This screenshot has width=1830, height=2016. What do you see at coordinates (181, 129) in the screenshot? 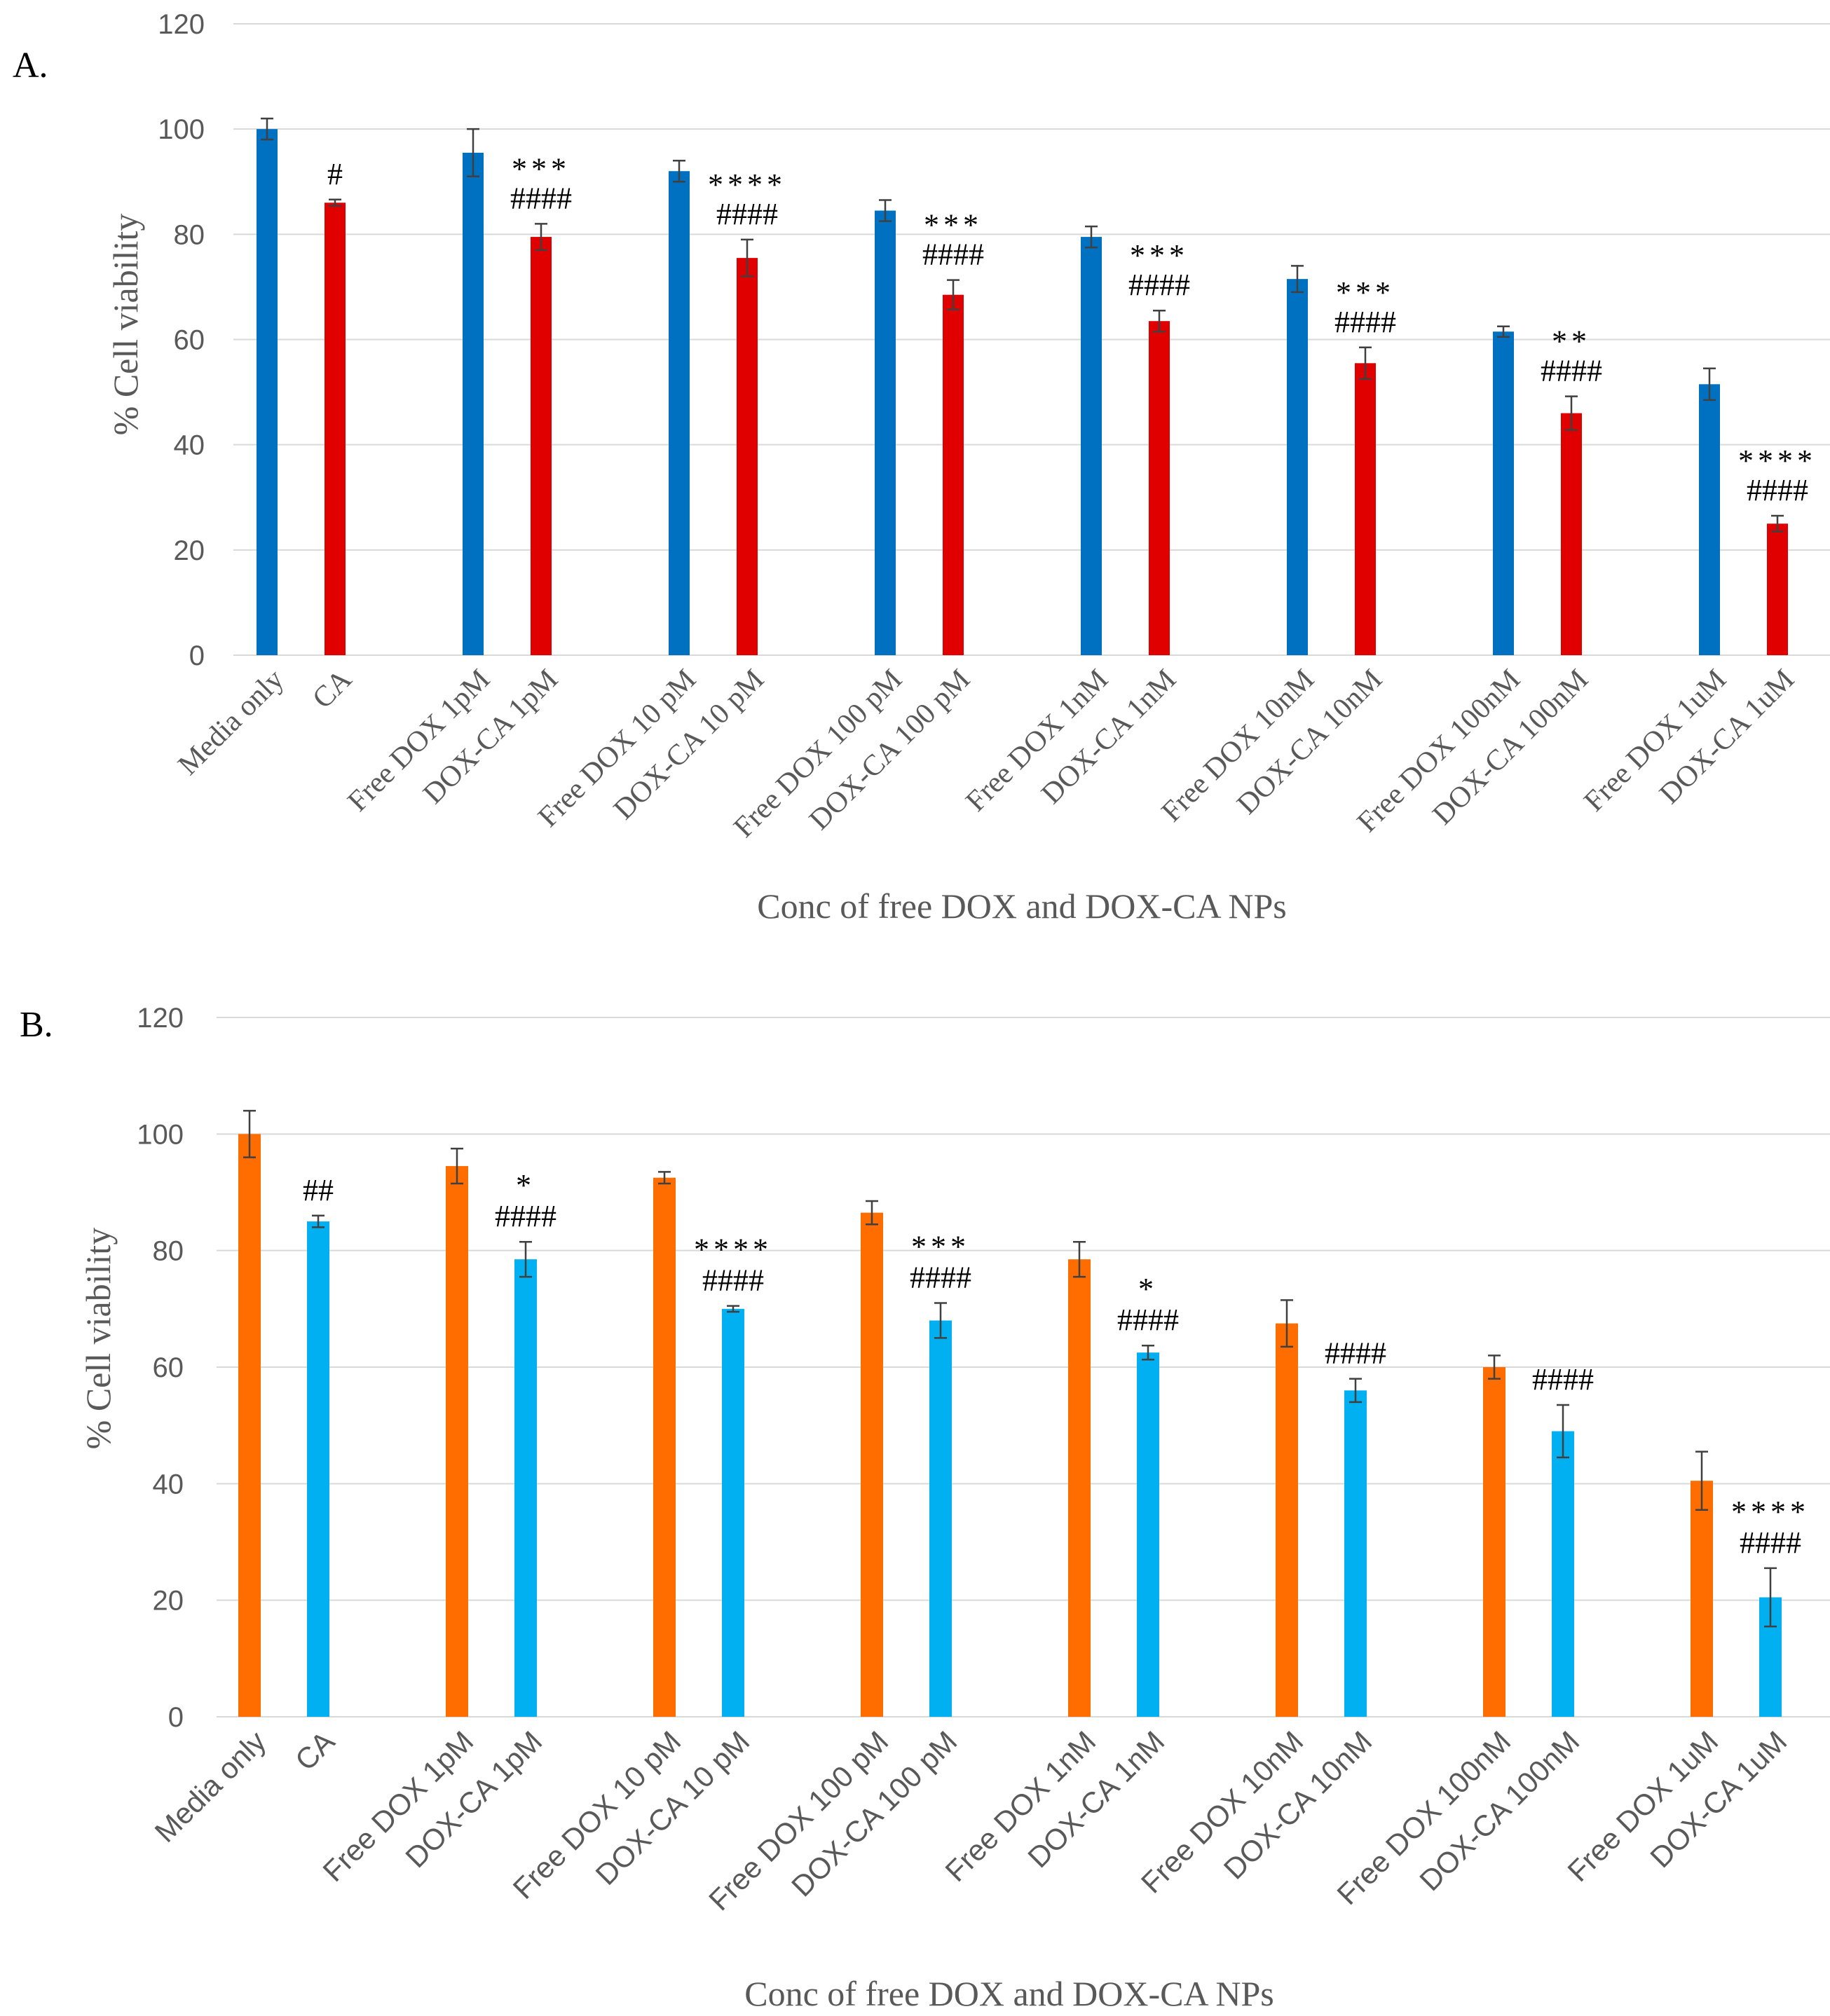
I see `panel-a-y-tick-label: 100` at bounding box center [181, 129].